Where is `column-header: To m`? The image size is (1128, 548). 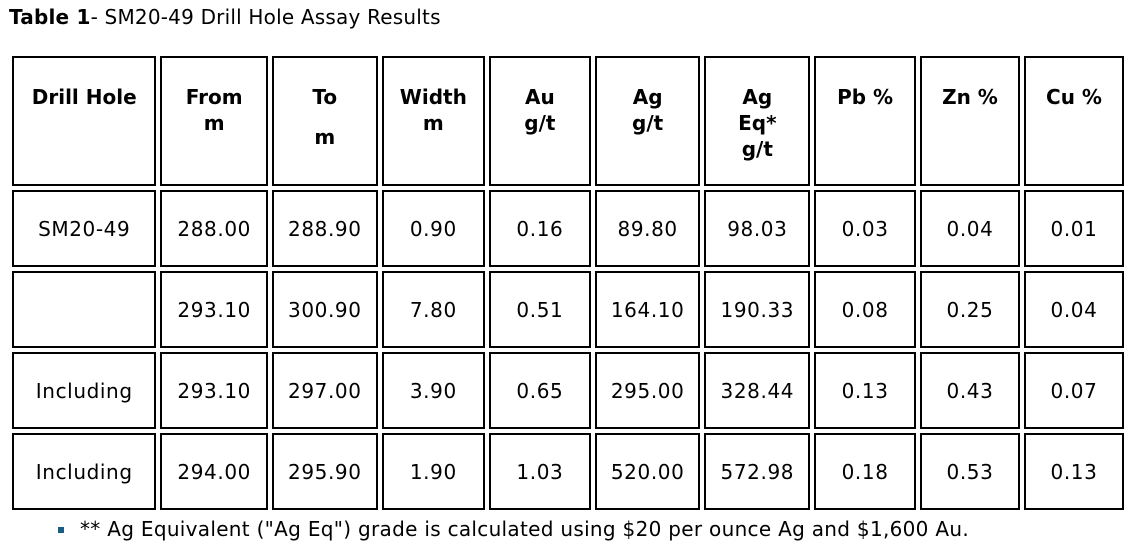
column-header: To m is located at coordinates (324, 121).